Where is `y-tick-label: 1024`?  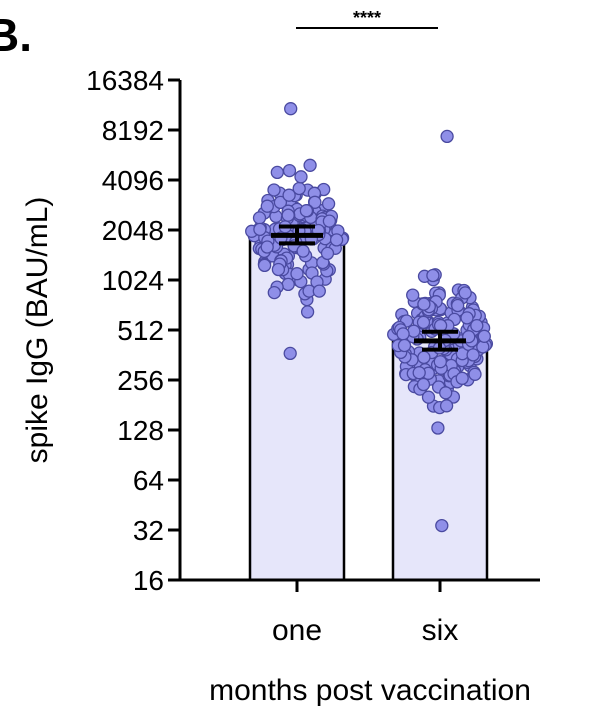 y-tick-label: 1024 is located at coordinates (133, 280).